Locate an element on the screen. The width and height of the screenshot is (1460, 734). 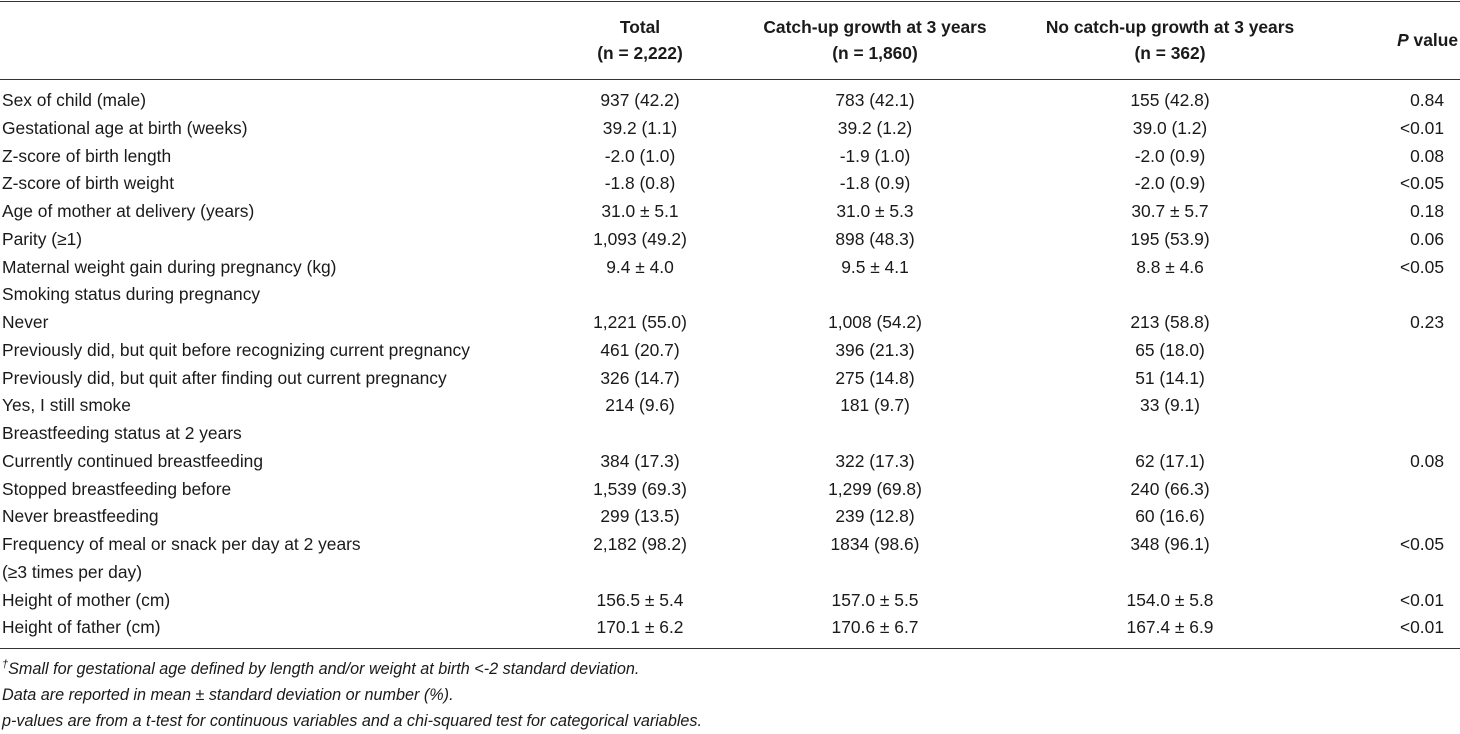
cell-total: -2.0 (1.0) is located at coordinates (640, 155).